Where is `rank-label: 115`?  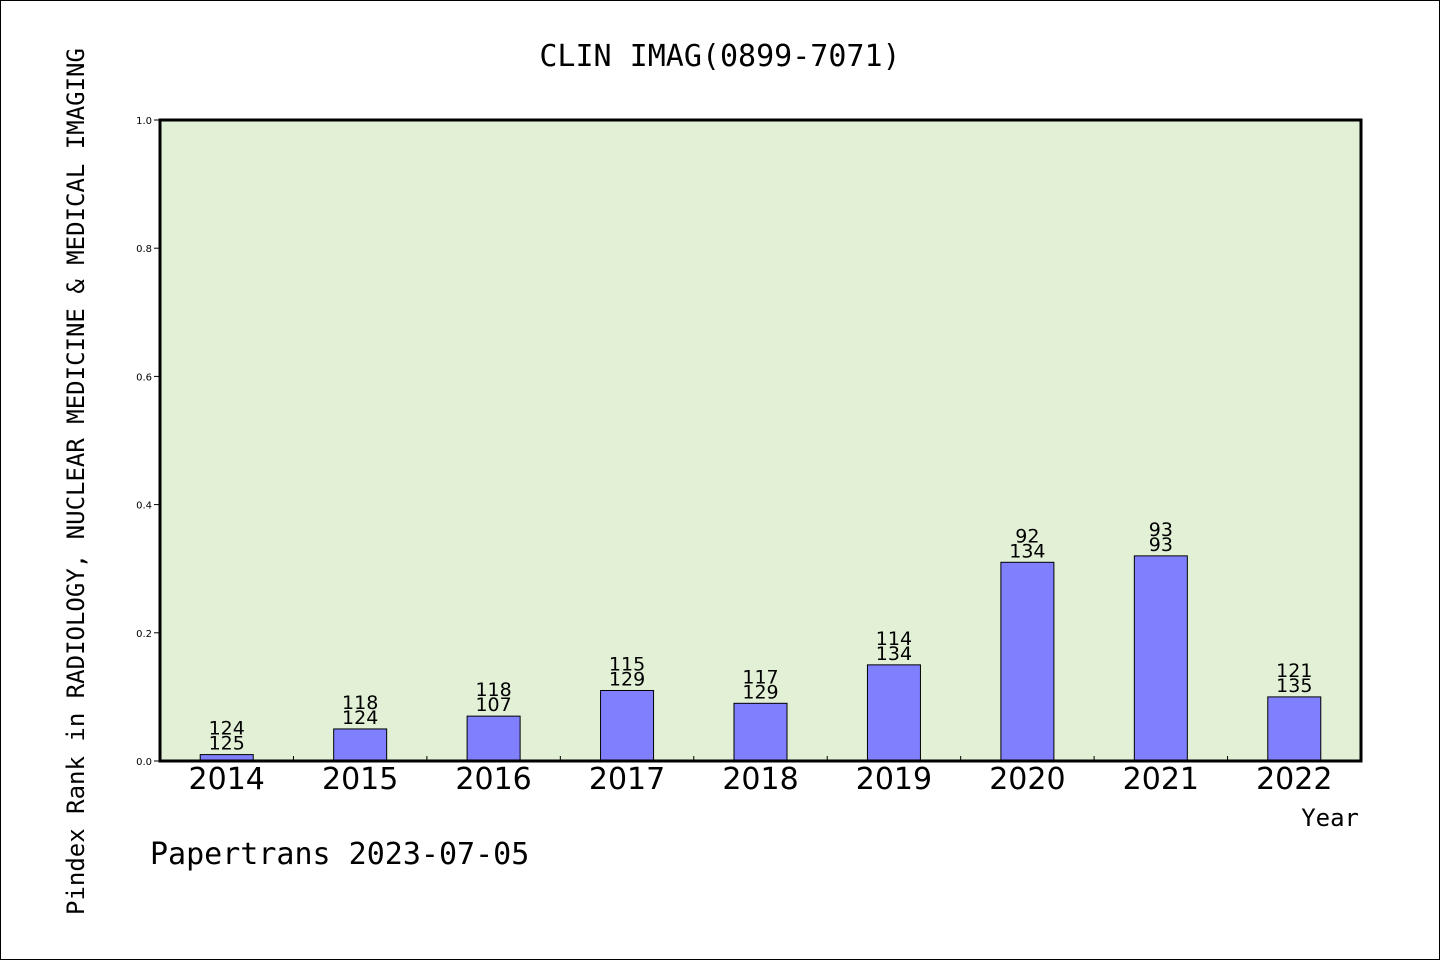
rank-label: 115 is located at coordinates (627, 664).